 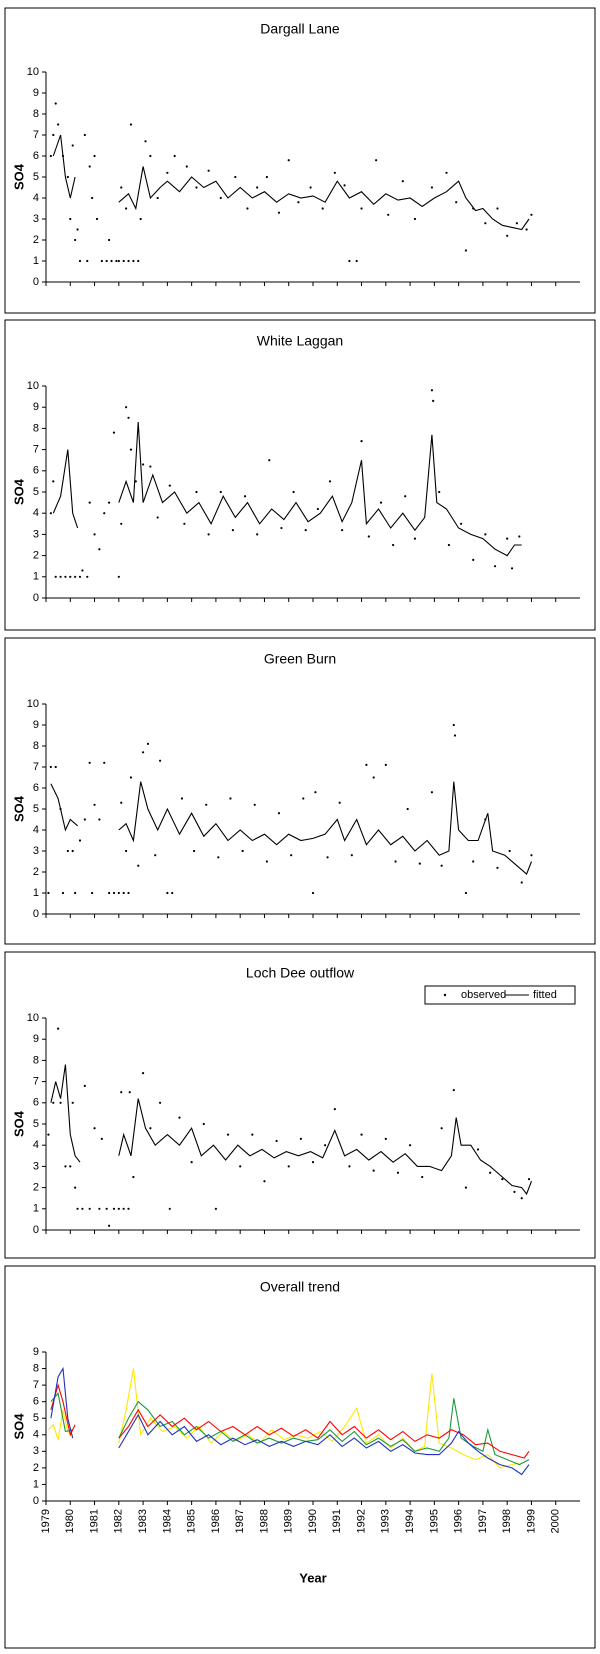 I want to click on x-tick-label: 1987, so click(x=240, y=1521).